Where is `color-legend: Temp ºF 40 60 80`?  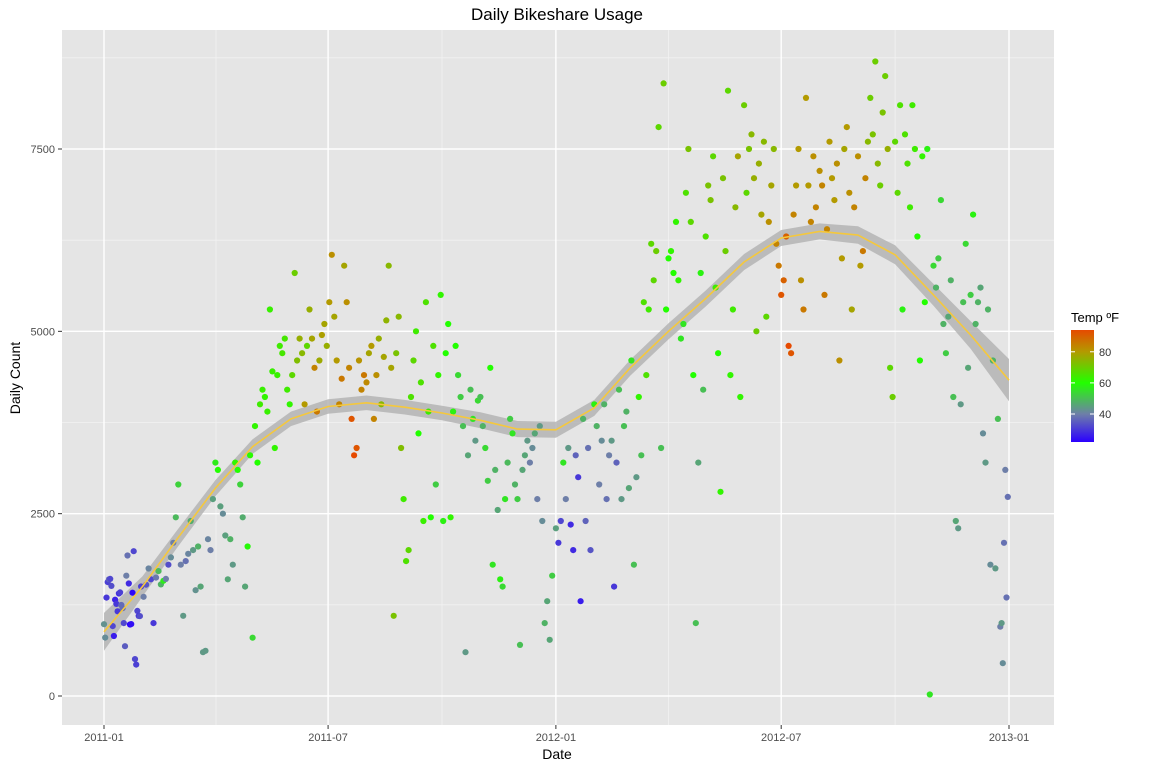 color-legend: Temp ºF 40 60 80 is located at coordinates (1095, 376).